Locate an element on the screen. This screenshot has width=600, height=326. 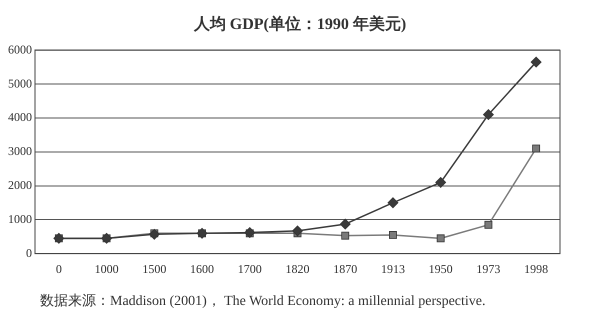
x-tick-label: 1700 is located at coordinates (250, 269).